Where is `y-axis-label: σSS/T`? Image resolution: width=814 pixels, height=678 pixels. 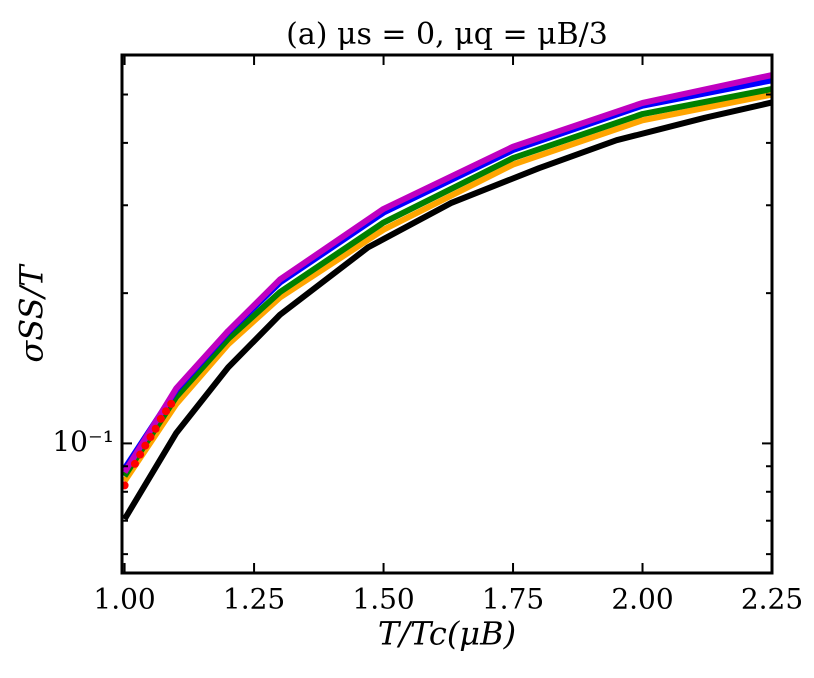
y-axis-label: σSS/T is located at coordinates (32, 313).